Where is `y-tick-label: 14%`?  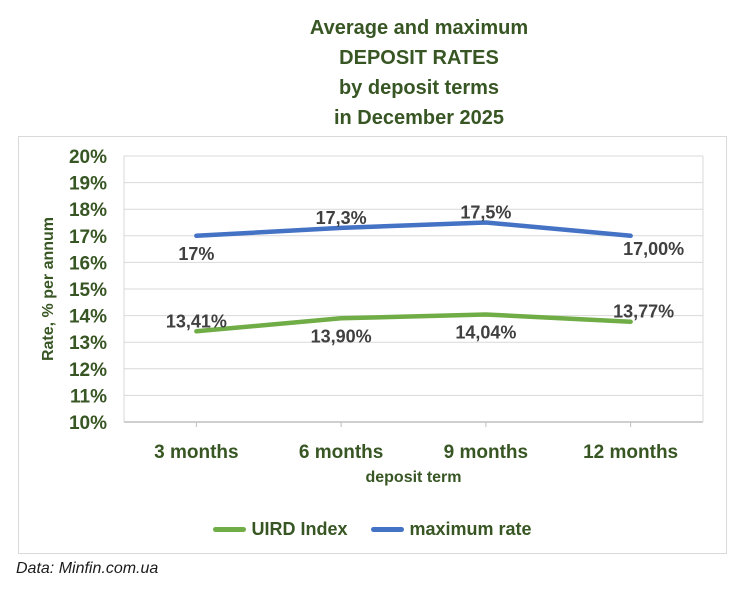 y-tick-label: 14% is located at coordinates (88, 317).